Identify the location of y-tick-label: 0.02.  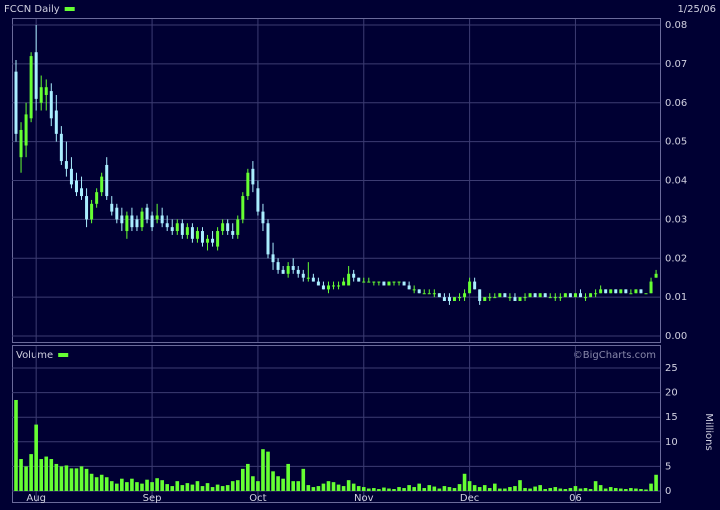
(676, 258).